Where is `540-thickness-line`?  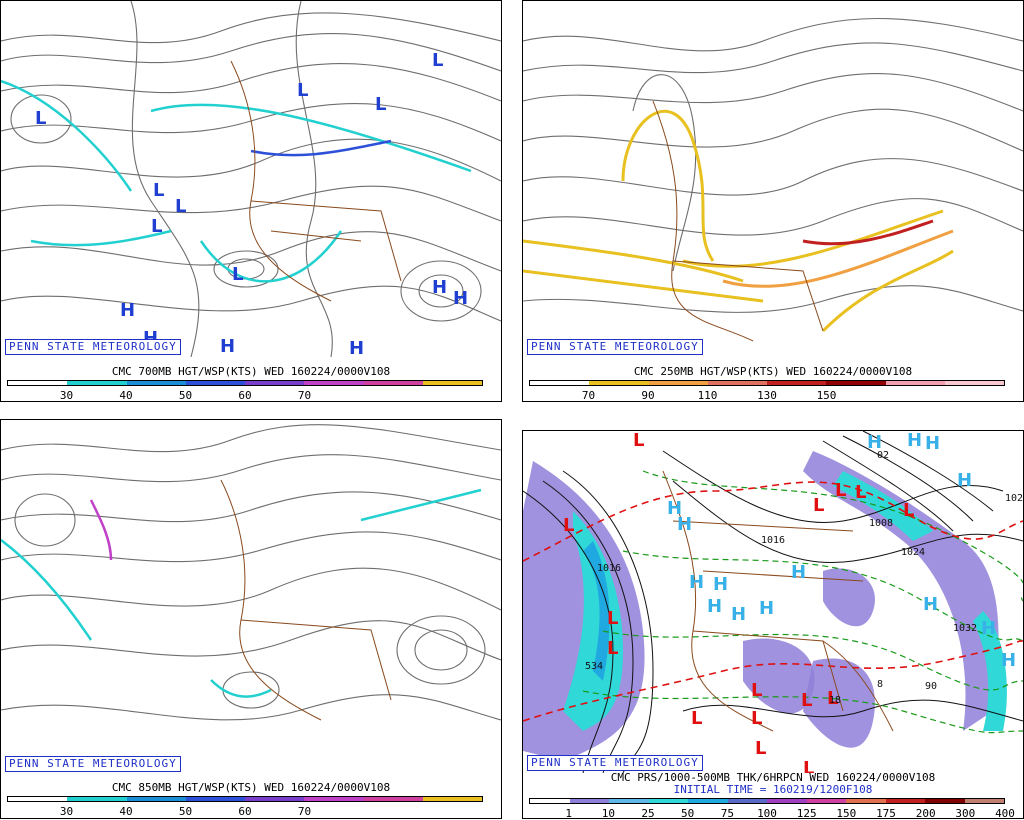 540-thickness-line is located at coordinates (773, 601).